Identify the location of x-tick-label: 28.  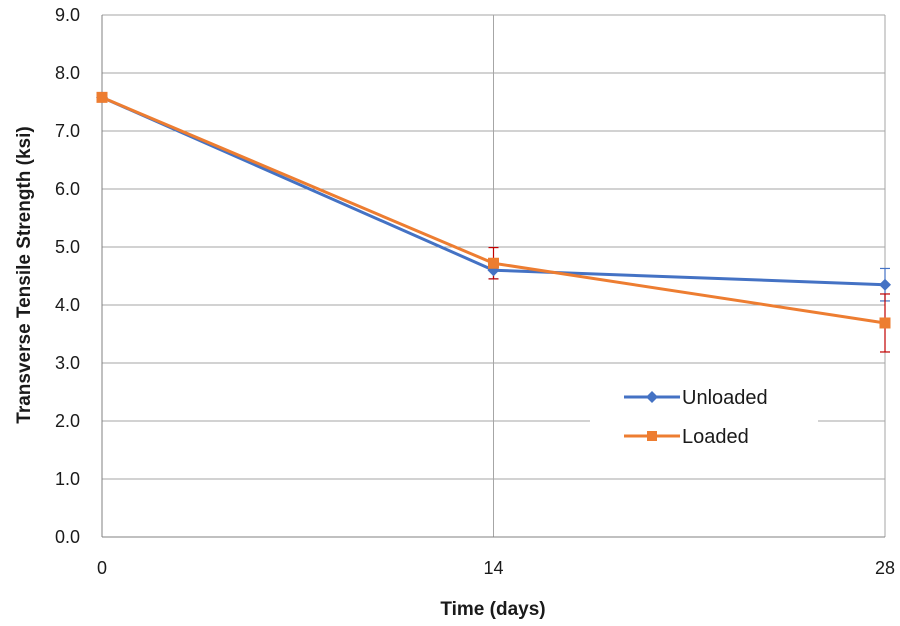
(885, 568).